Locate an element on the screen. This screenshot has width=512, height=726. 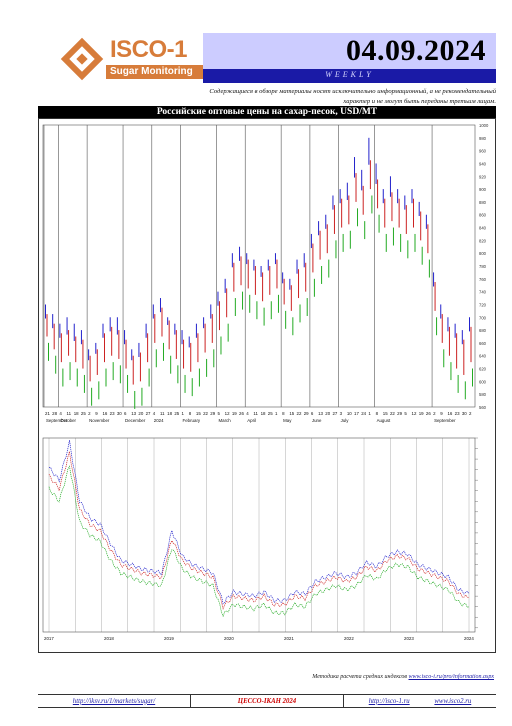
y-tick-label: 860 is located at coordinates (483, 215).